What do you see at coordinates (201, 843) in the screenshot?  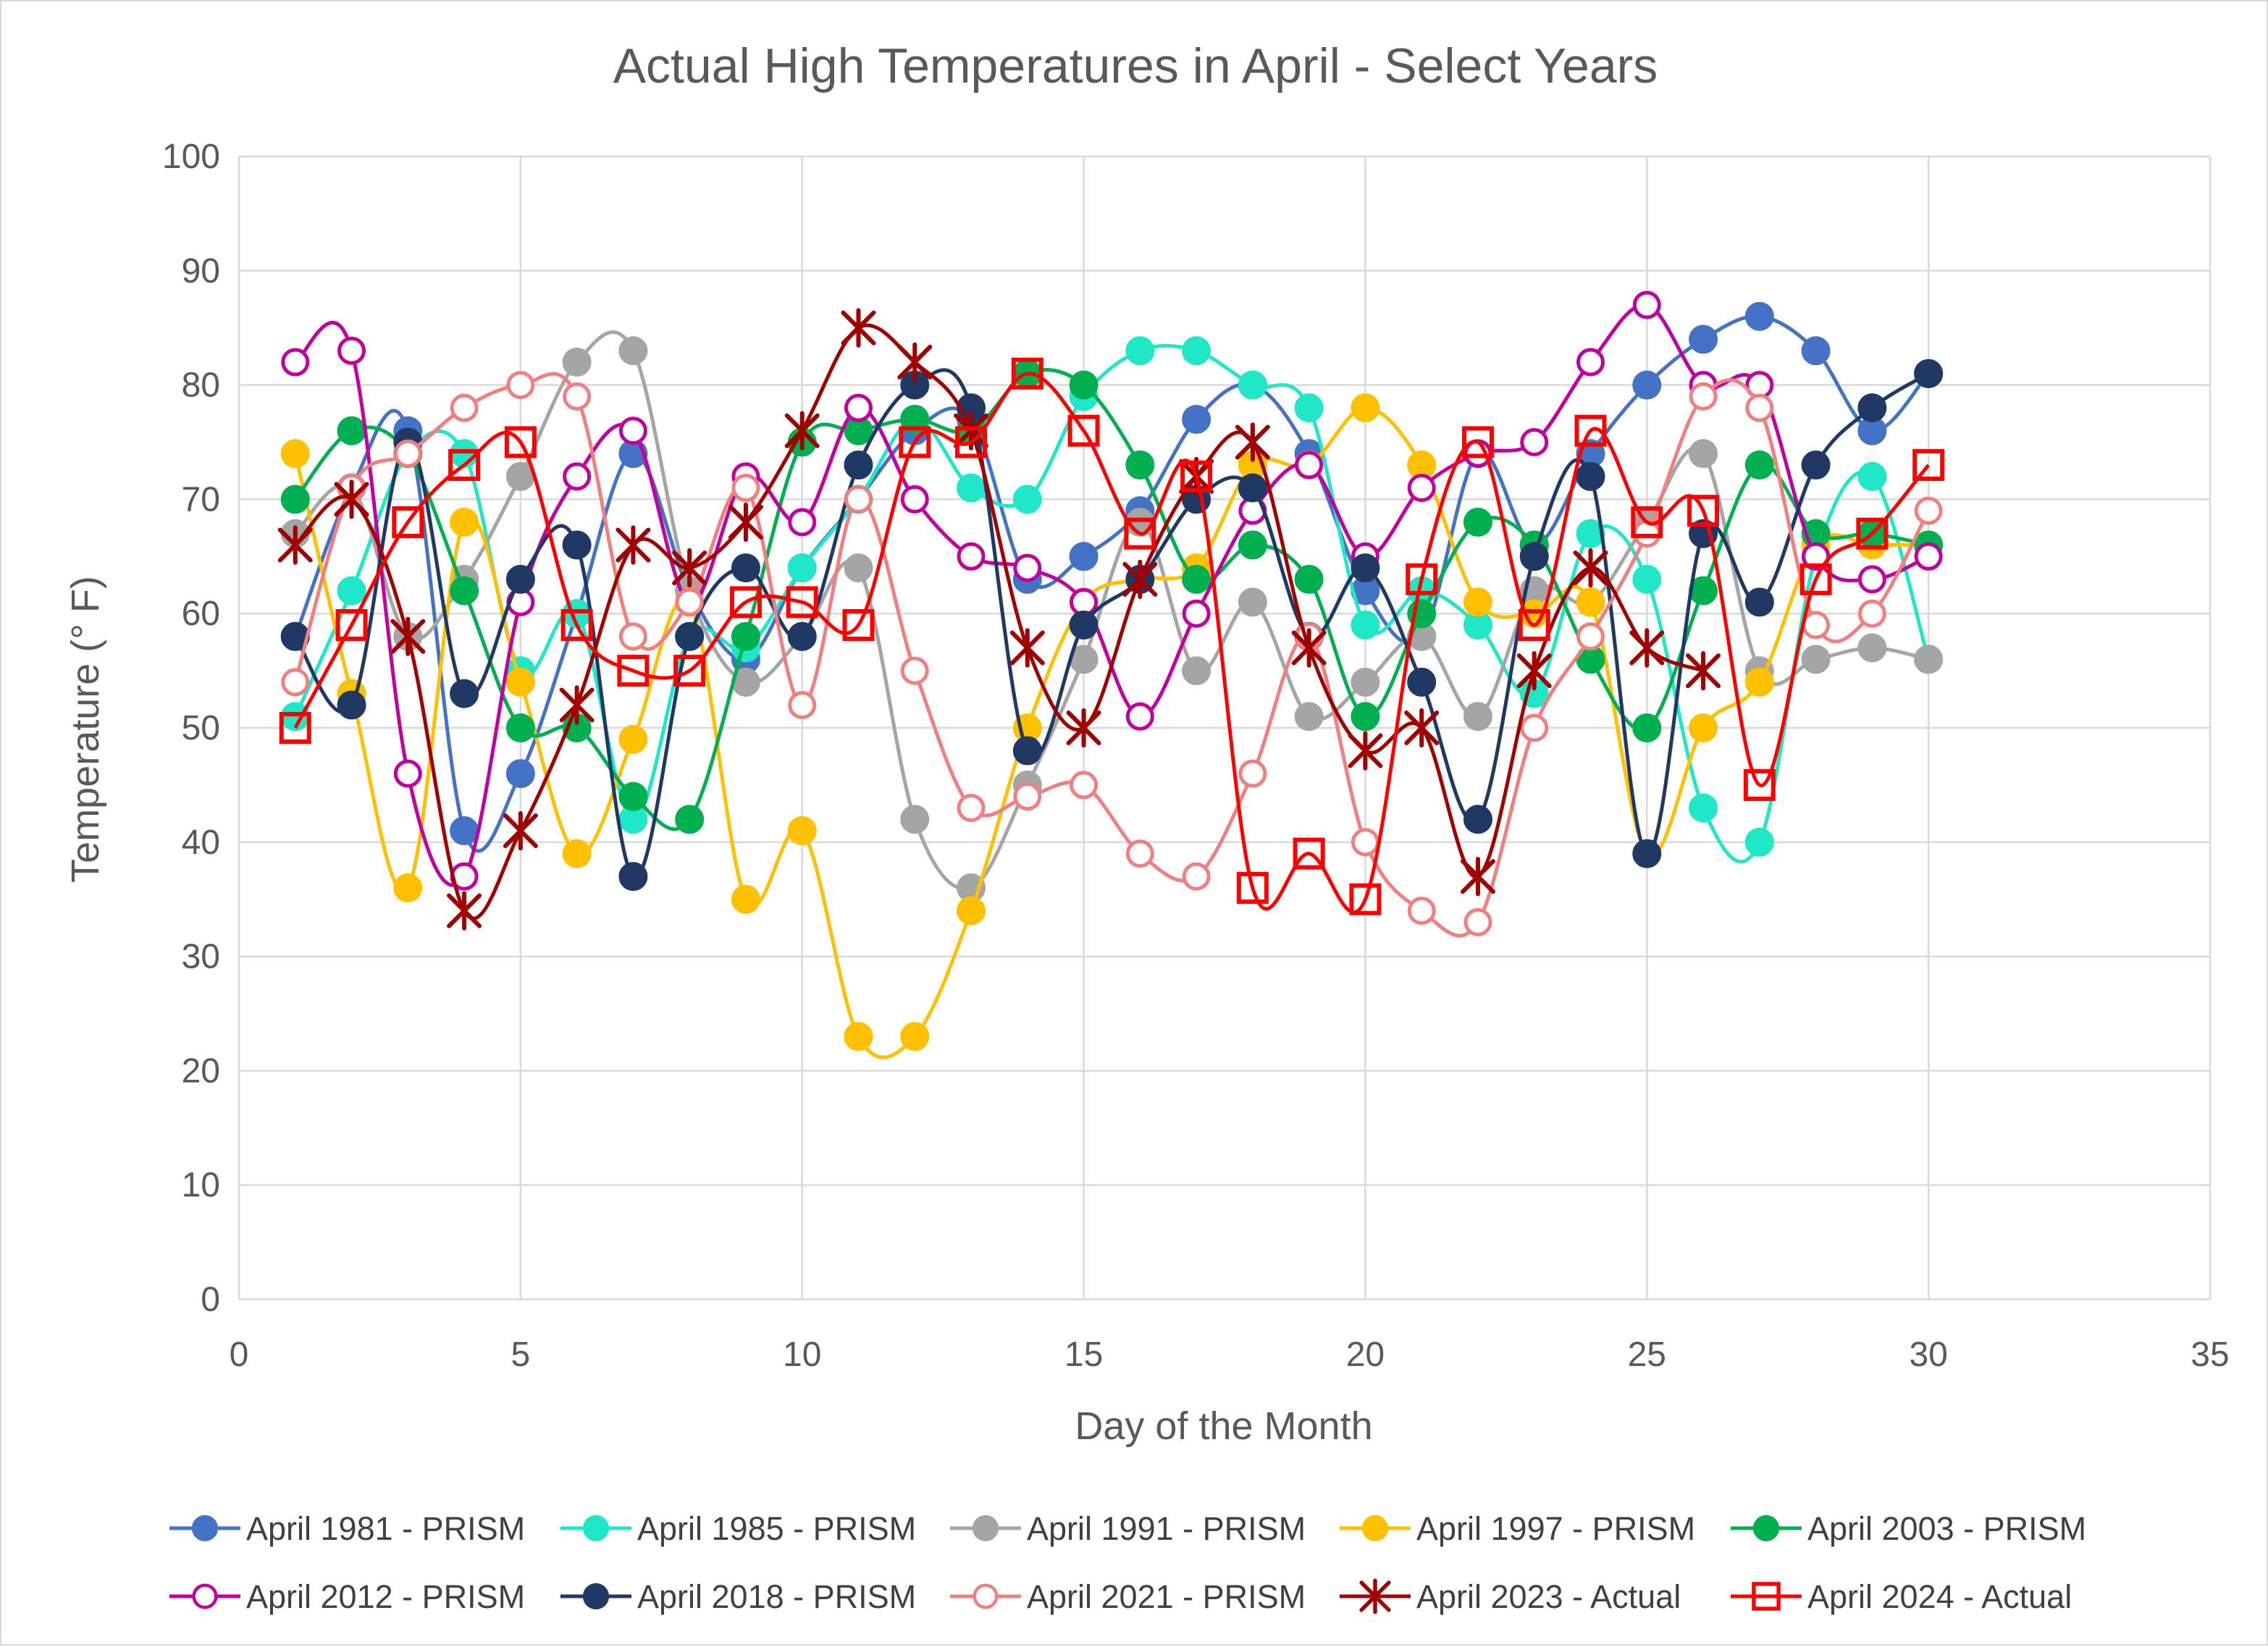 I see `y-tick-label: 40` at bounding box center [201, 843].